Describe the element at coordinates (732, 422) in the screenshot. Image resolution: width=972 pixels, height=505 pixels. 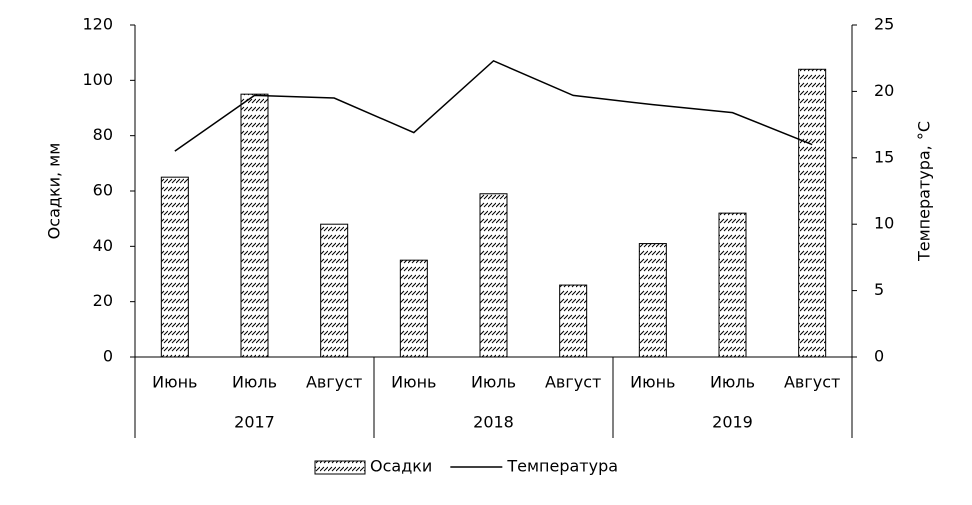
I see `group-label: 2019` at that location.